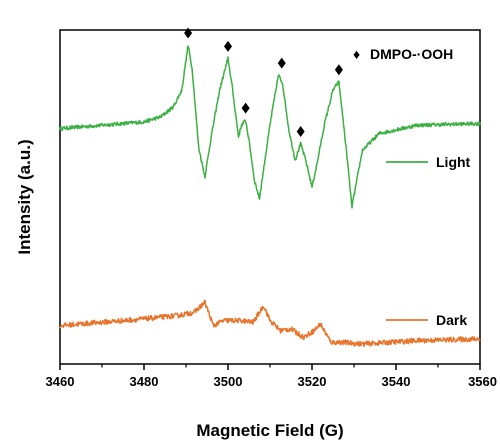 This screenshot has height=446, width=500. What do you see at coordinates (426, 320) in the screenshot?
I see `legend-dark: Dark` at bounding box center [426, 320].